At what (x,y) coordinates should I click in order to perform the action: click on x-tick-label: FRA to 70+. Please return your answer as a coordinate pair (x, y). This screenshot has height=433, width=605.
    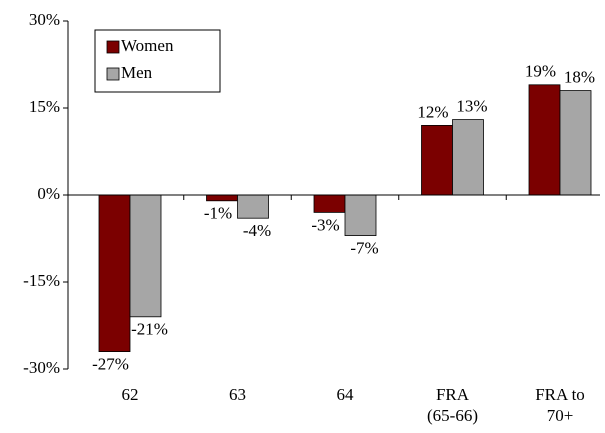
    Looking at the image, I should click on (560, 405).